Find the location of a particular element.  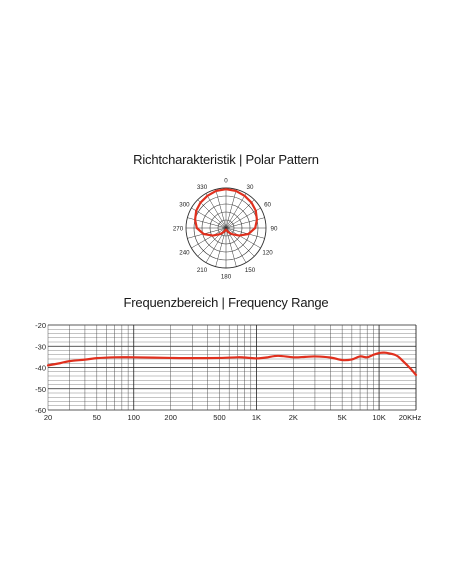

polar-pattern-line is located at coordinates (226, 212).